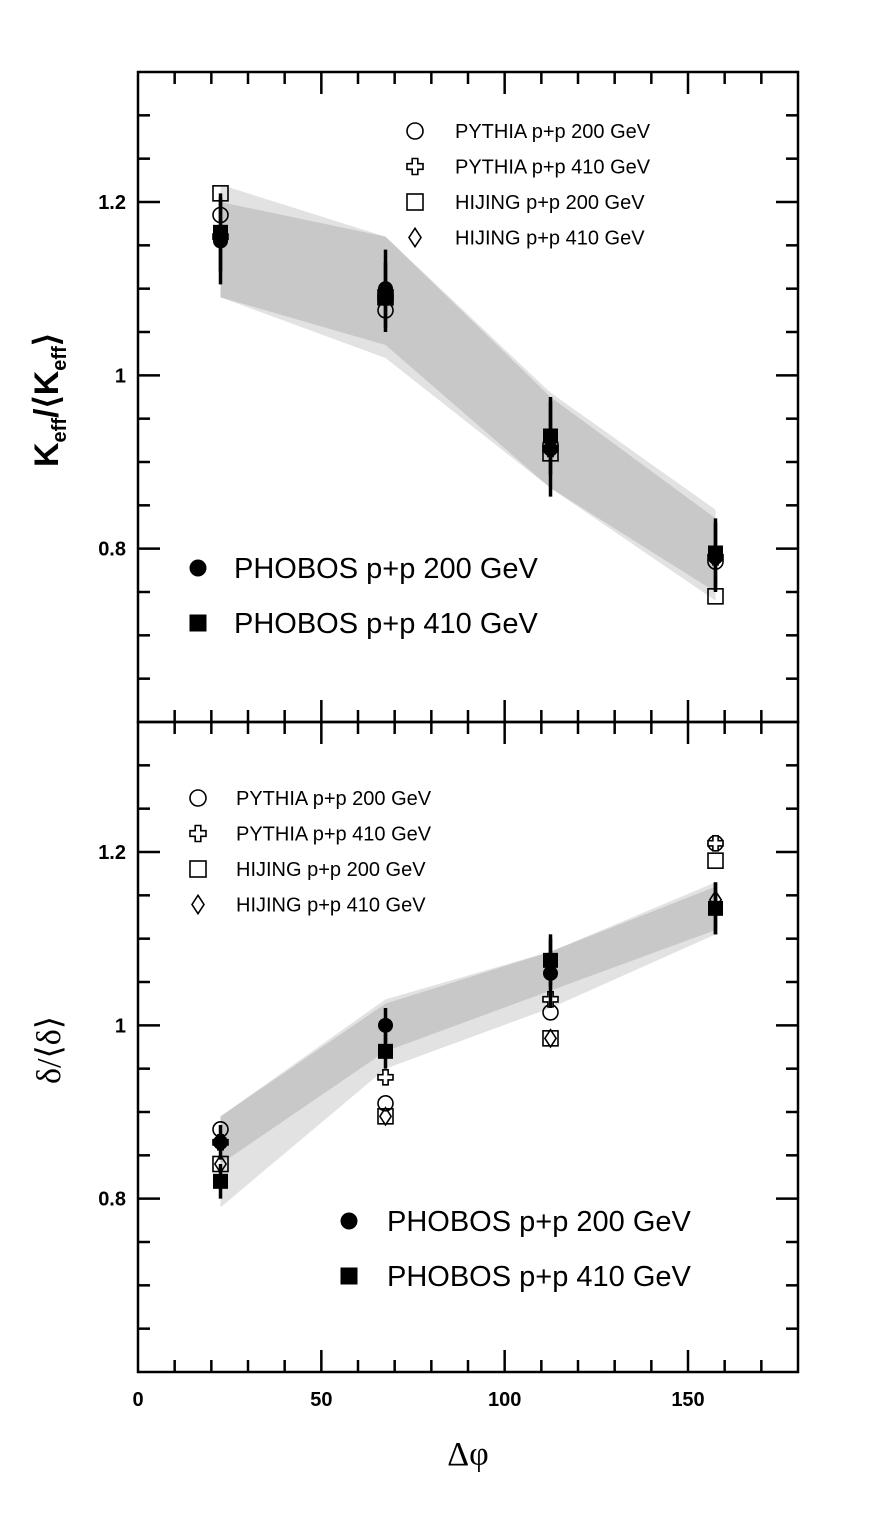 This screenshot has width=887, height=1535. I want to click on x-tick-labels: 0 50 100 150, so click(418, 1400).